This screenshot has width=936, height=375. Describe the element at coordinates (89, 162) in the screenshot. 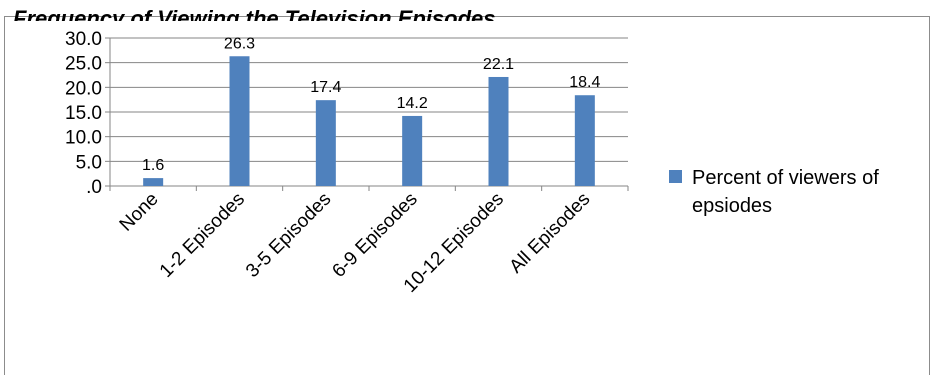

I see `y-tick-label: 5.0` at that location.